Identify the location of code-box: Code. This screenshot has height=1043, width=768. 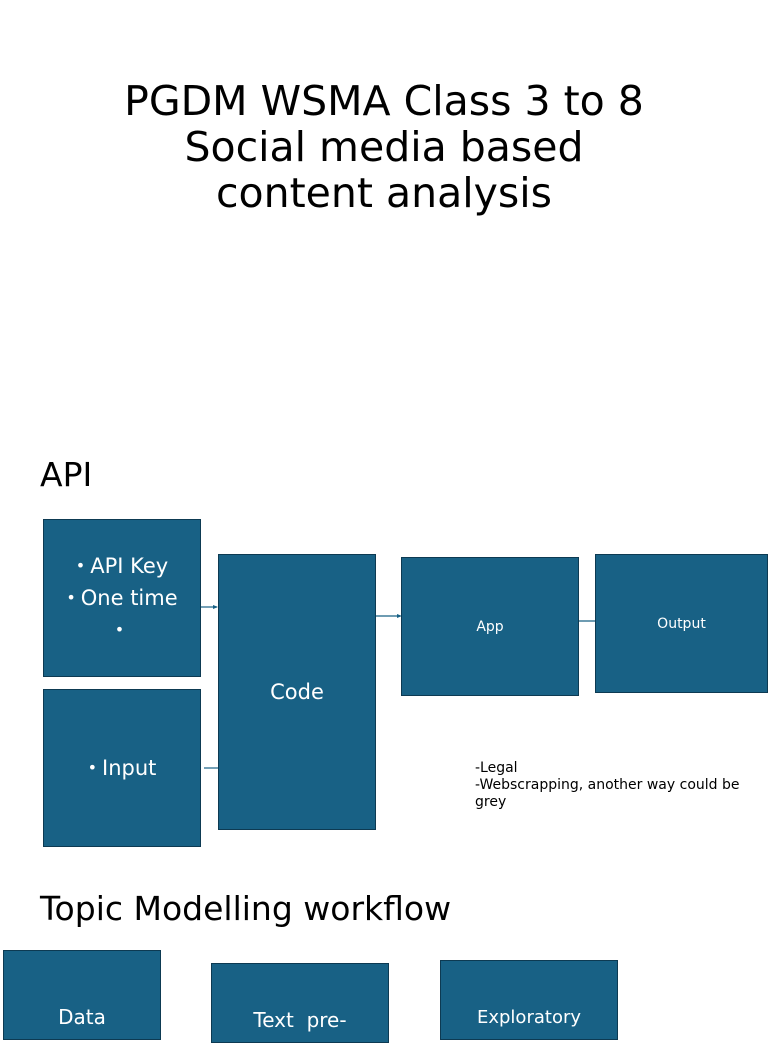
(297, 692).